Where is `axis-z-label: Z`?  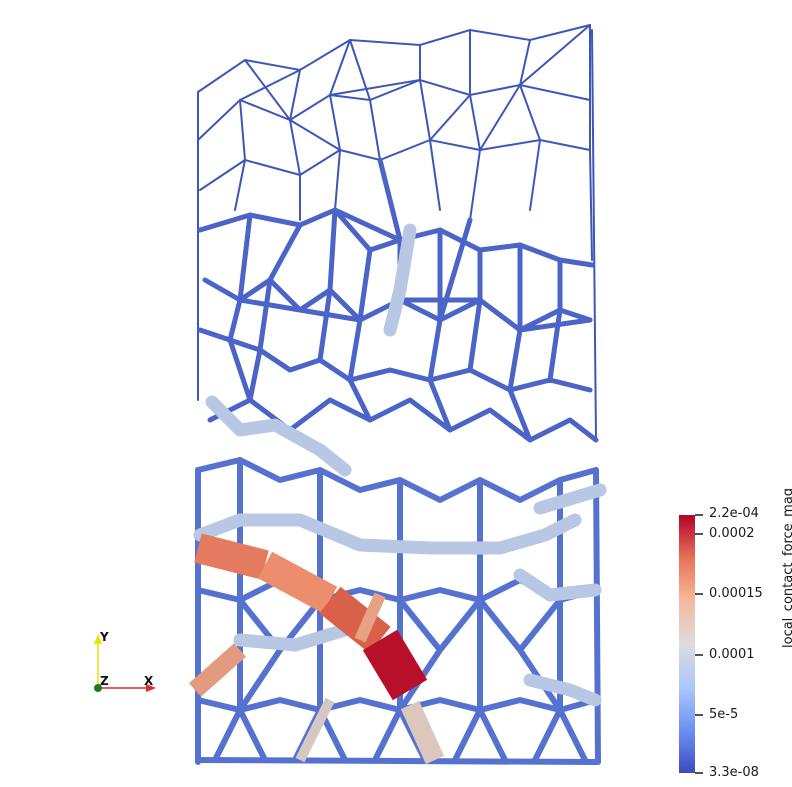
axis-z-label: Z is located at coordinates (104, 681).